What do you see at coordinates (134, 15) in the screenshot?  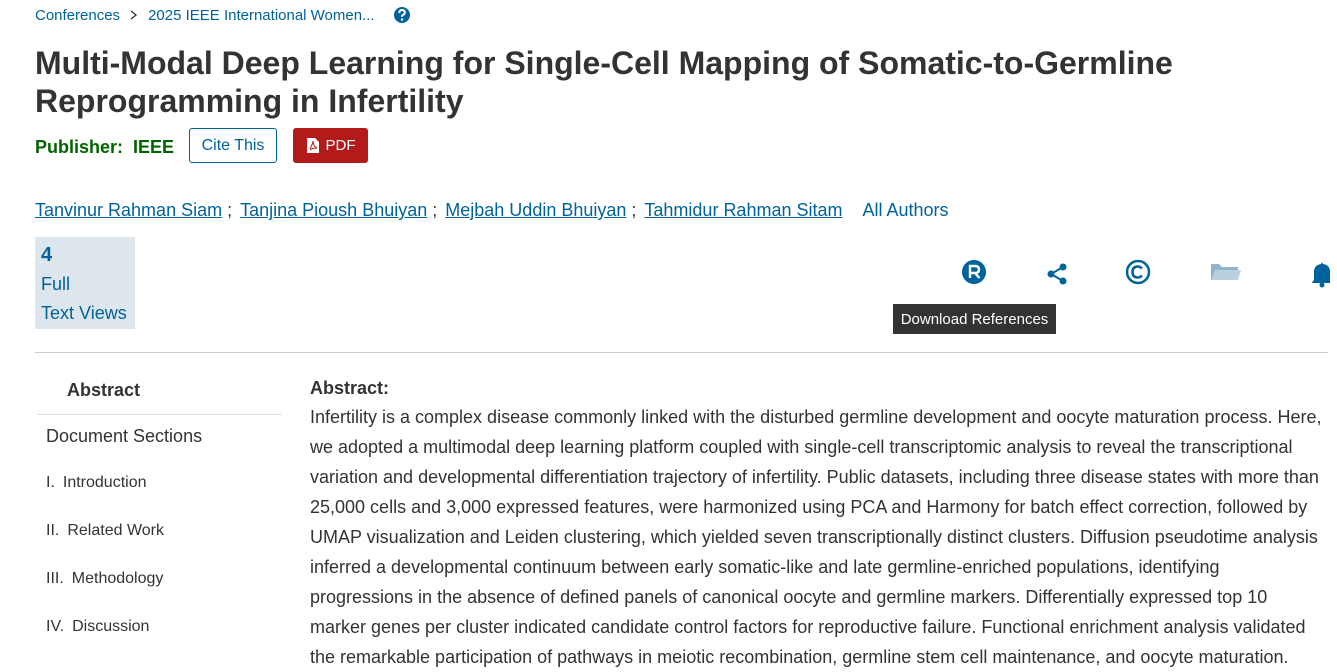 I see `chevron` at bounding box center [134, 15].